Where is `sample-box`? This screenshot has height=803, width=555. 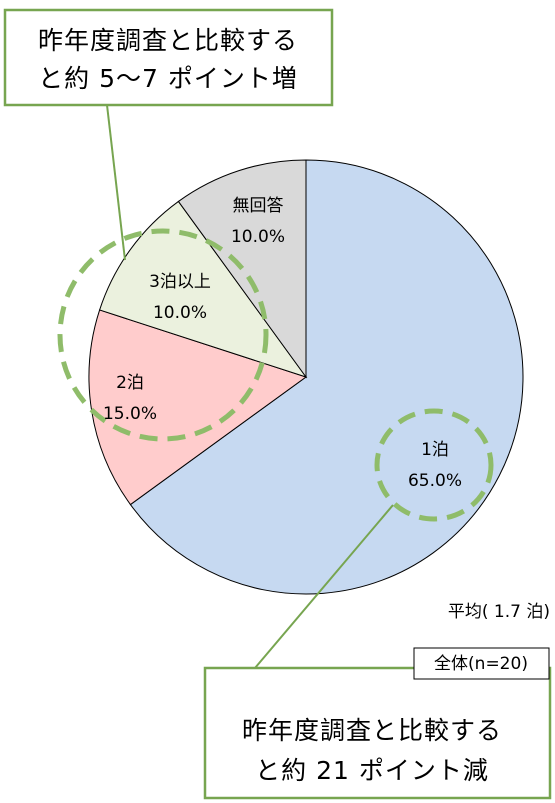 sample-box is located at coordinates (481, 663).